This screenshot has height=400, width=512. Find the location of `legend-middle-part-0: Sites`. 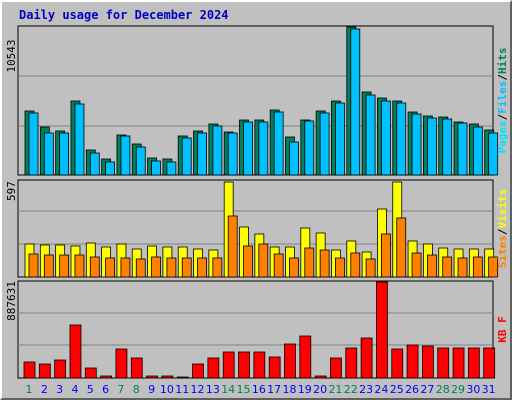

legend-middle-part-0: Sites is located at coordinates (502, 251).